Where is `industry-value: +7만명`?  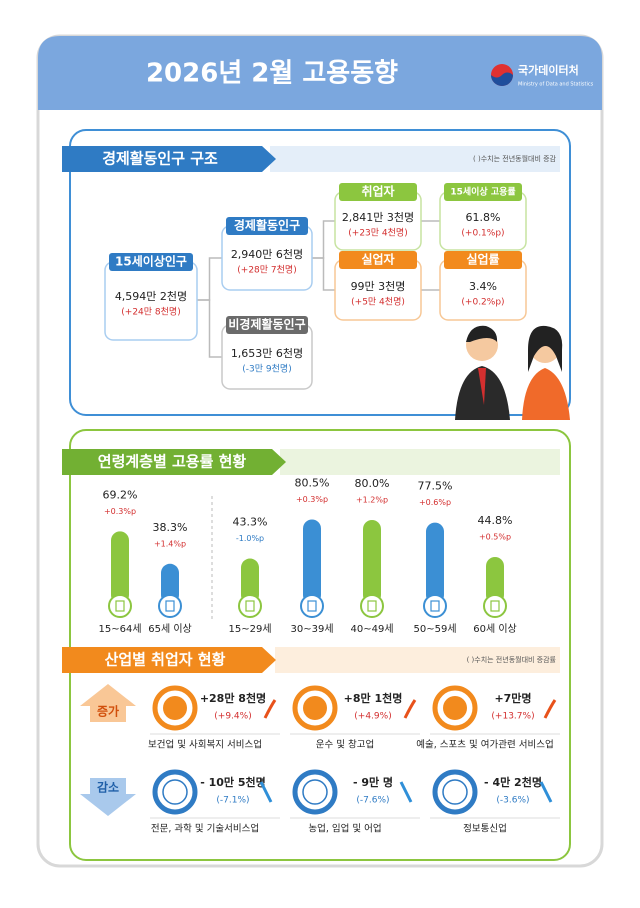 industry-value: +7만명 is located at coordinates (512, 698).